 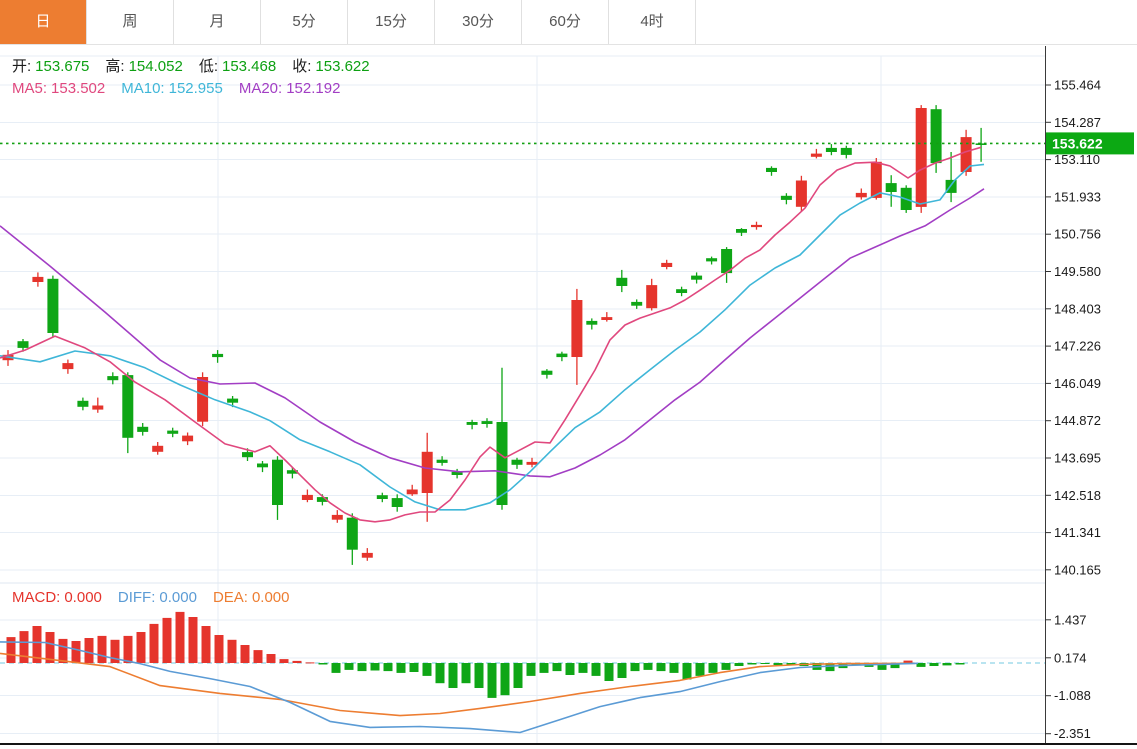 I want to click on axis-tick-label: 154.287, so click(x=1077, y=122).